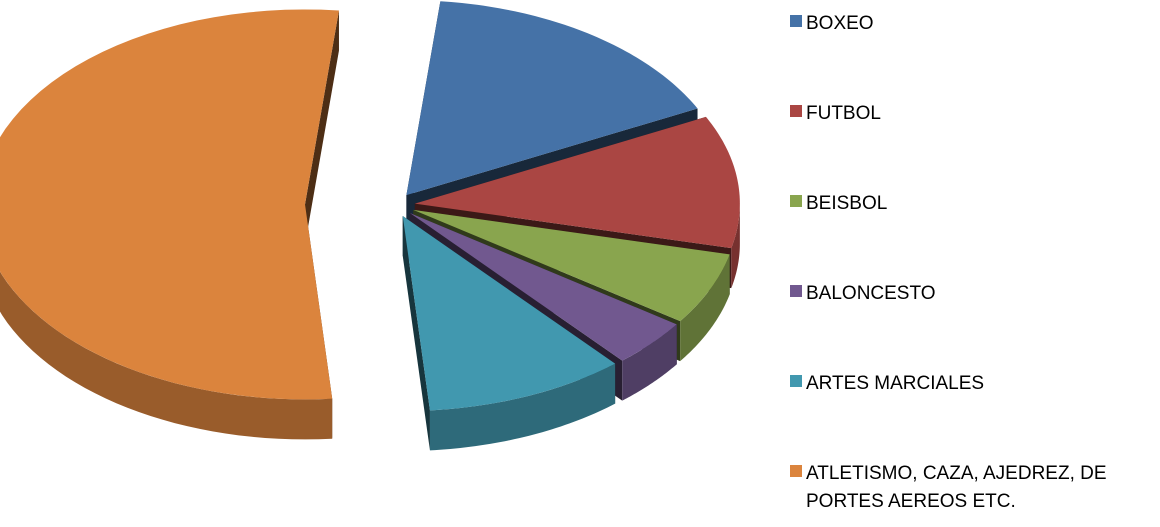 The height and width of the screenshot is (527, 1160). I want to click on legend-label: BOXEO, so click(981, 24).